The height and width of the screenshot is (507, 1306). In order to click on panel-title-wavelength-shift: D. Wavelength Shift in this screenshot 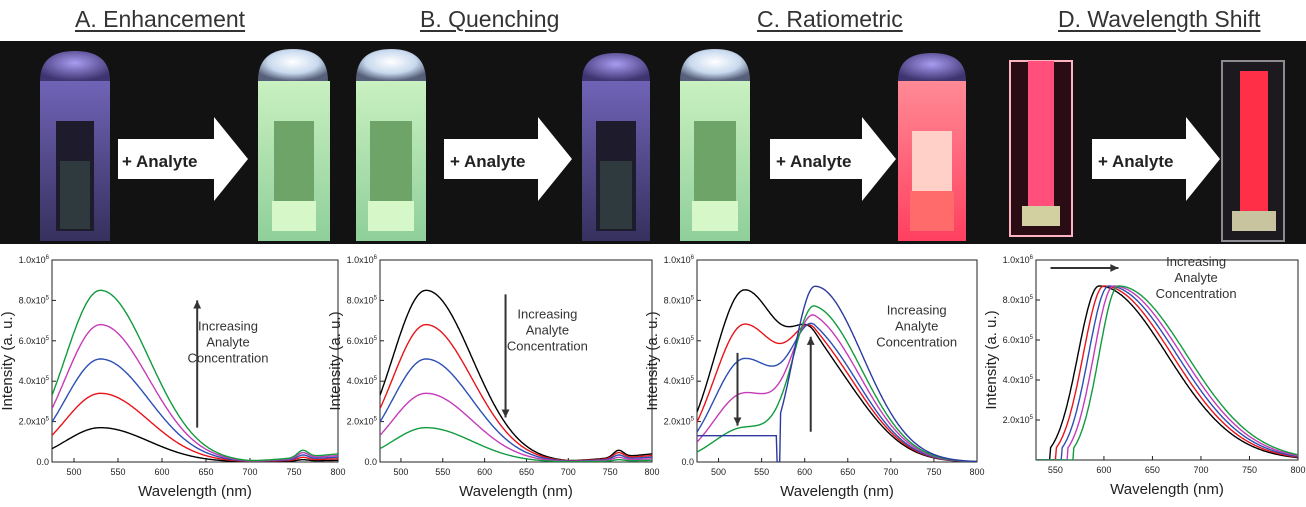, I will do `click(1159, 19)`.